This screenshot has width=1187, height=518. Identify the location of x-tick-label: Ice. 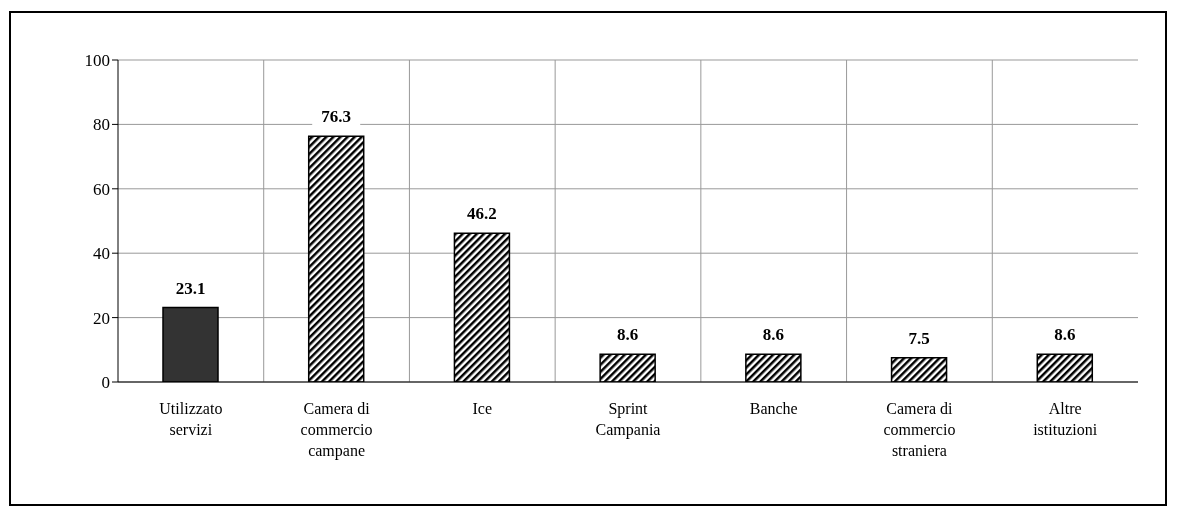
(482, 408).